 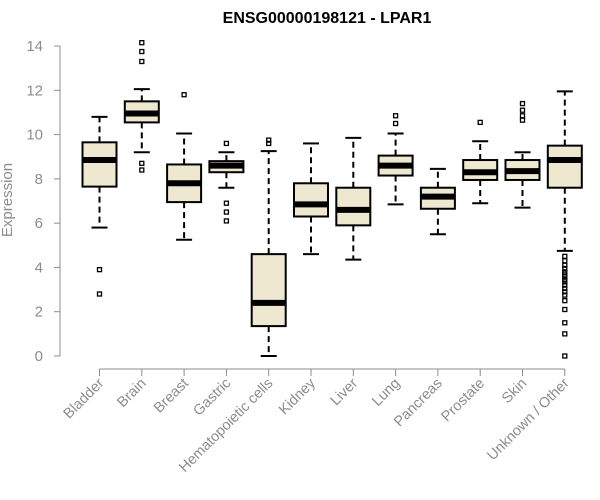 What do you see at coordinates (39, 223) in the screenshot?
I see `y-tick-label: 6` at bounding box center [39, 223].